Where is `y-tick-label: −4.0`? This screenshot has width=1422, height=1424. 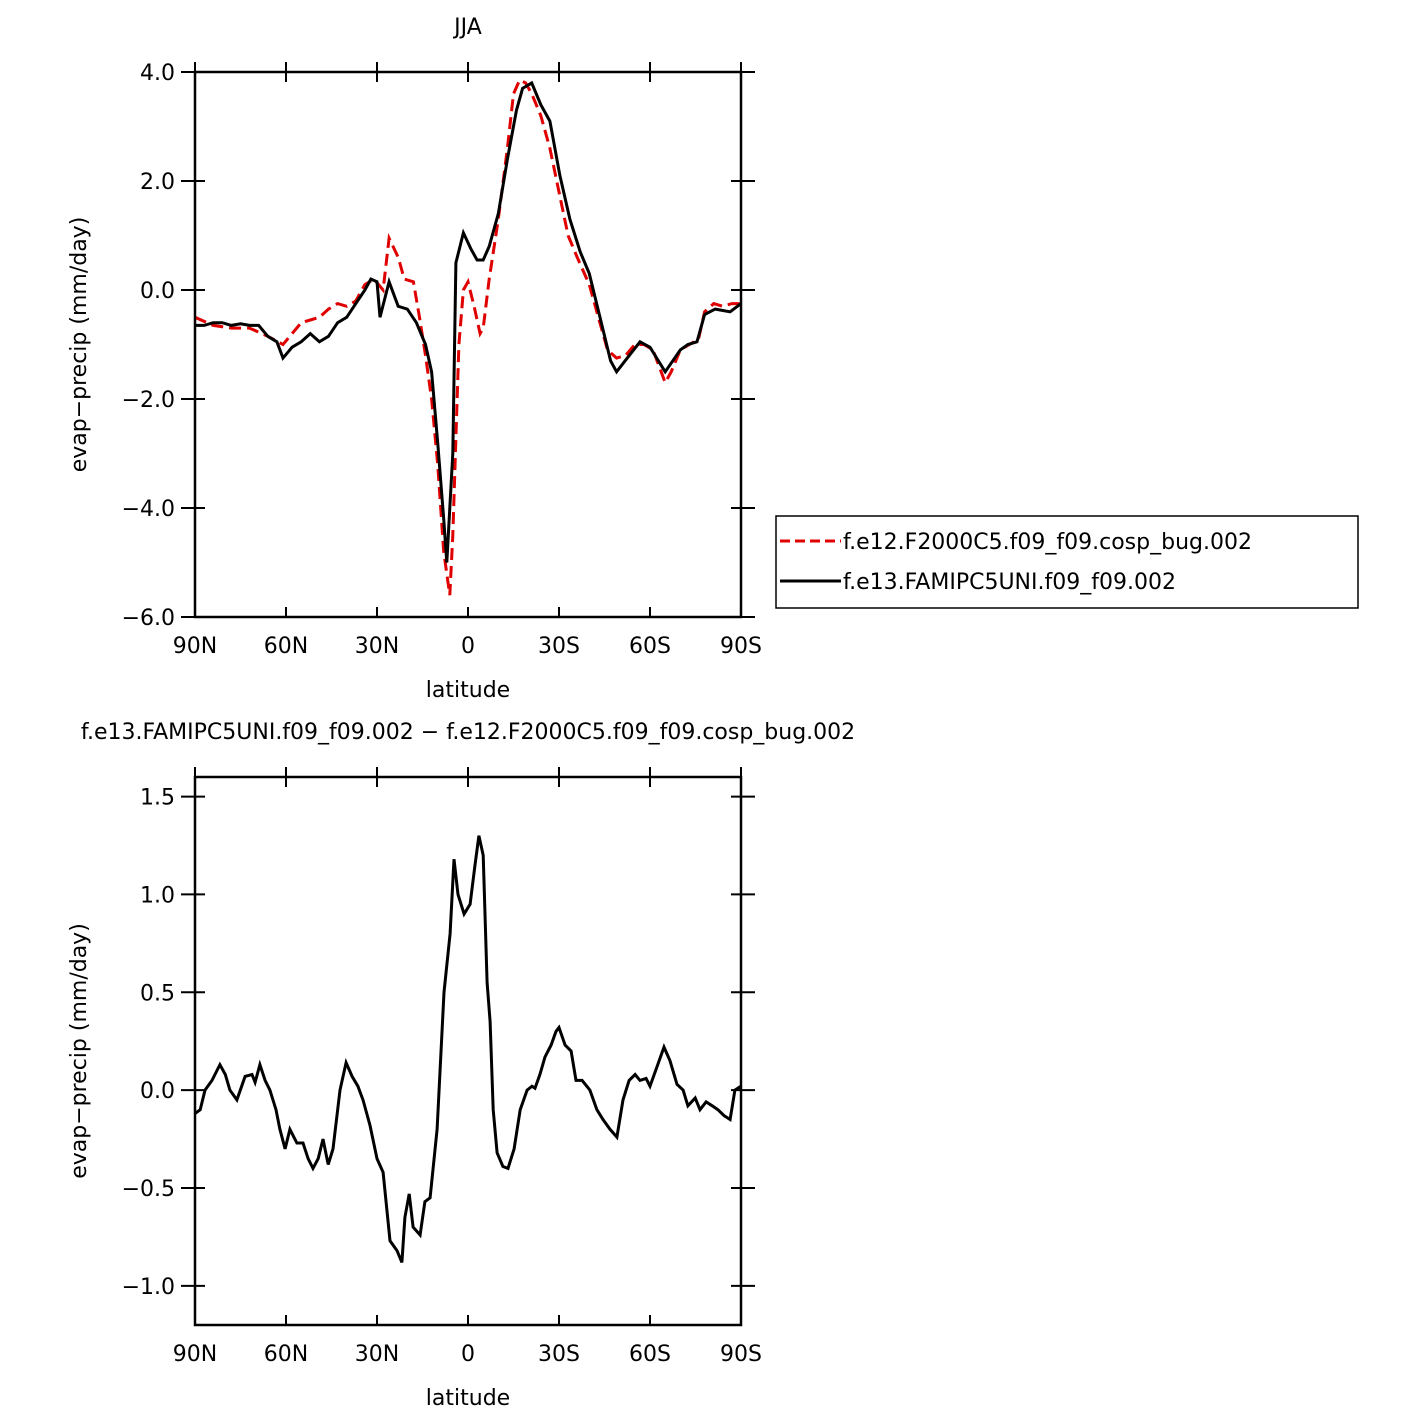
y-tick-label: −4.0 is located at coordinates (148, 509).